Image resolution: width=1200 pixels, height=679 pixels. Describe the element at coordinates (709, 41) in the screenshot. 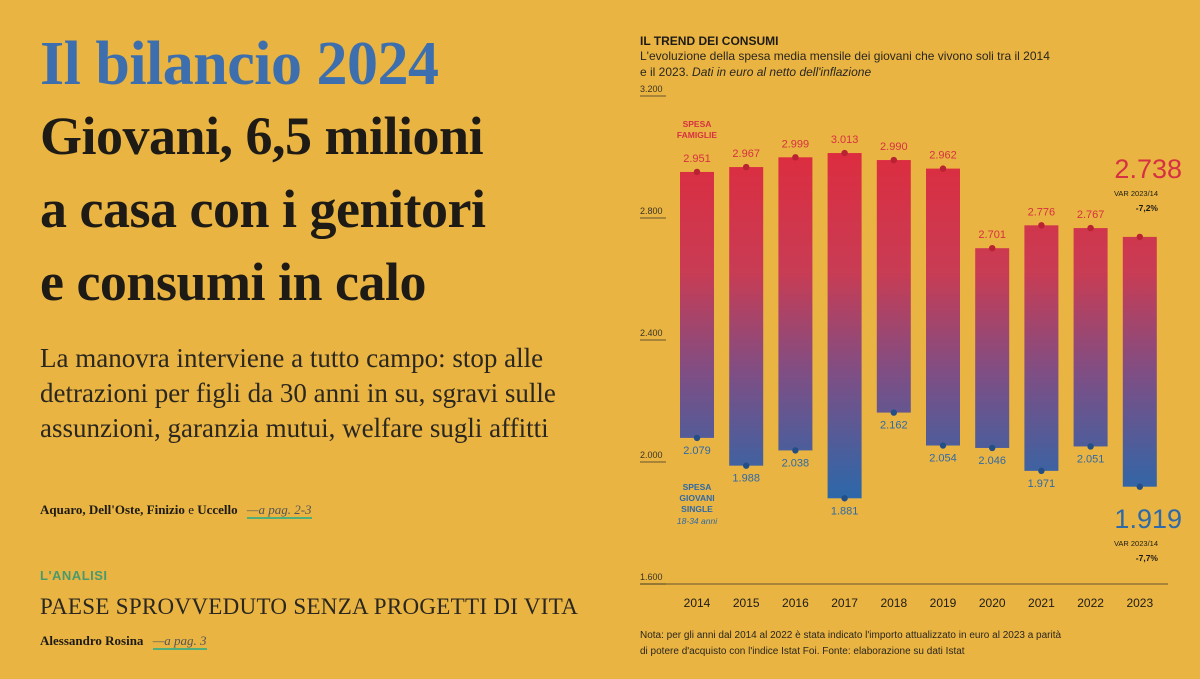

I see `chart-title: IL TREND DEI CONSUMI` at that location.